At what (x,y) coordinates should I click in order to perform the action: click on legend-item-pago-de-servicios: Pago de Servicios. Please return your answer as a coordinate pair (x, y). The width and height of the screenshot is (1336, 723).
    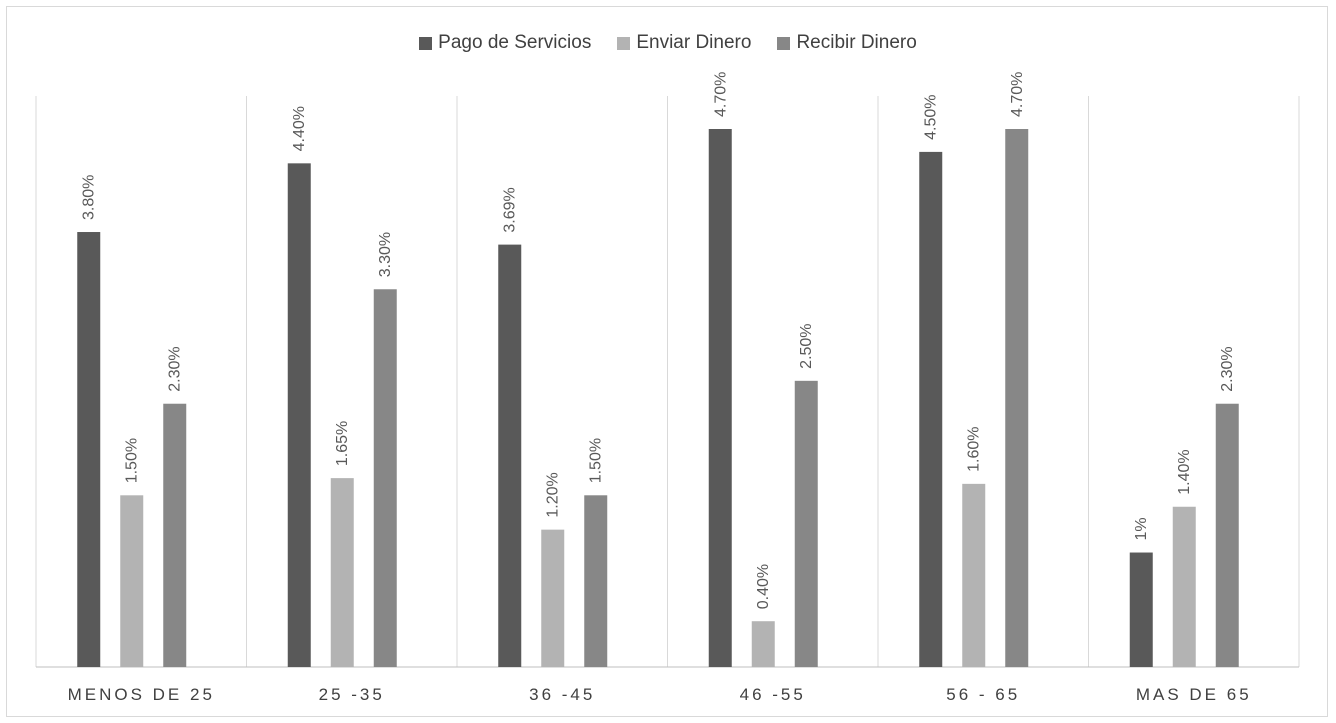
    Looking at the image, I should click on (505, 43).